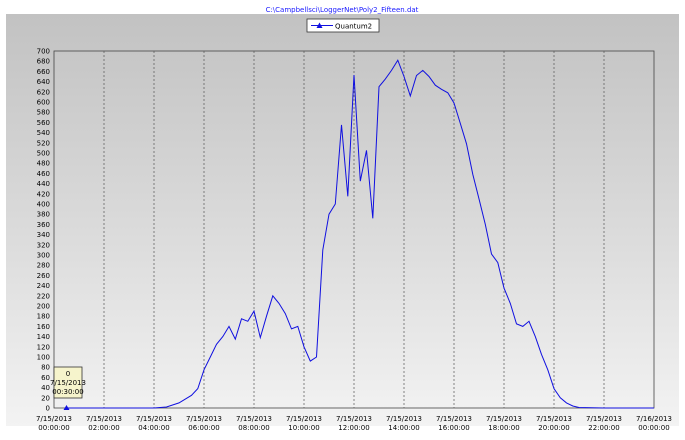 The image size is (685, 440). What do you see at coordinates (43, 296) in the screenshot?
I see `y-tick-label: 220` at bounding box center [43, 296].